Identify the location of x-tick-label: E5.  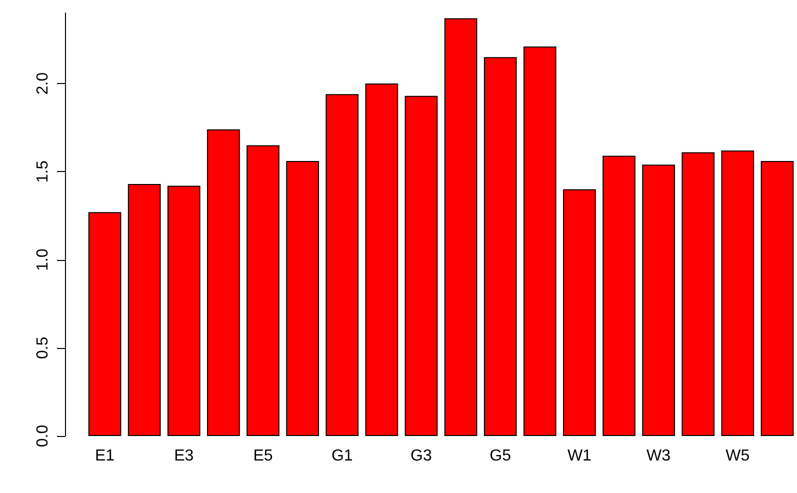
(263, 456).